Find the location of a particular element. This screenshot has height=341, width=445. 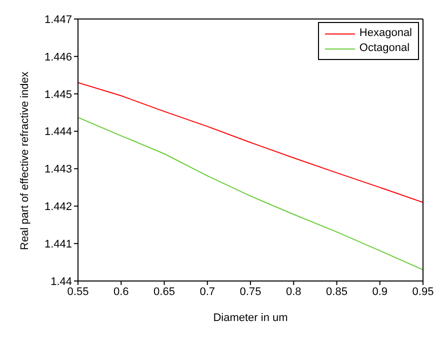

x-tick-label: 0.55 is located at coordinates (78, 292).